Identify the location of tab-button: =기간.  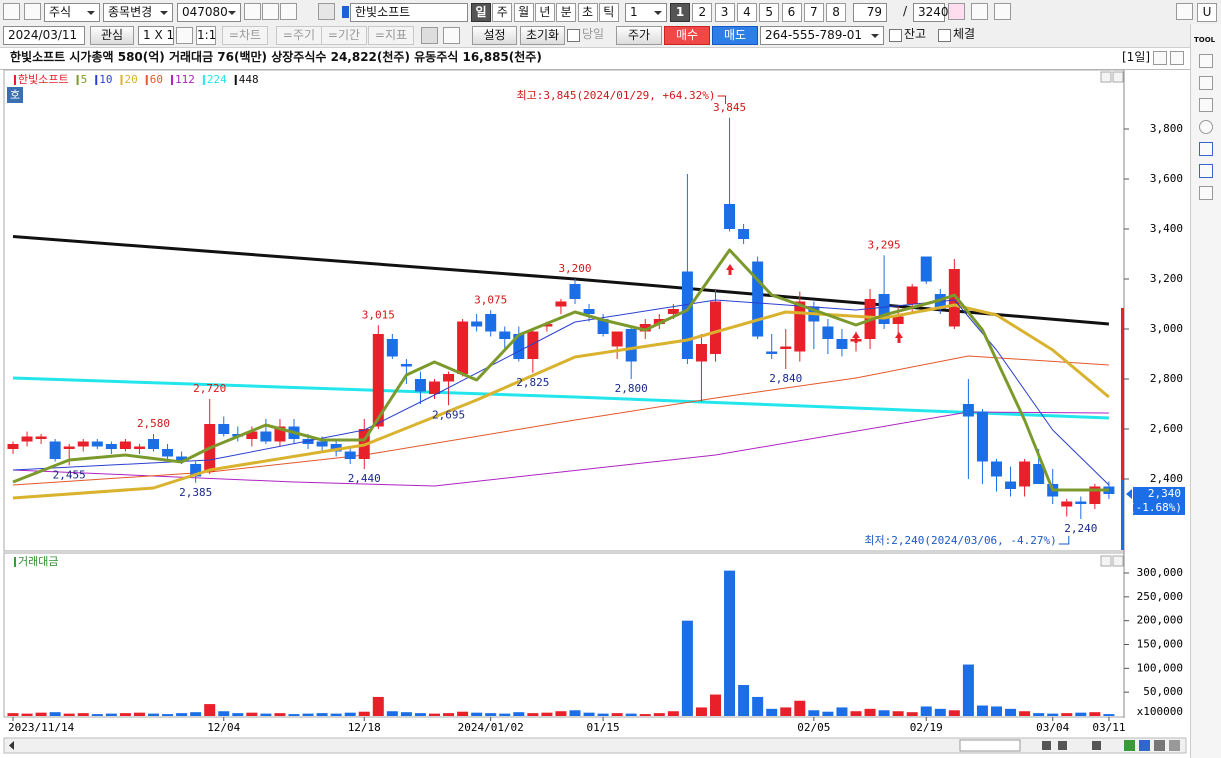
(344, 35).